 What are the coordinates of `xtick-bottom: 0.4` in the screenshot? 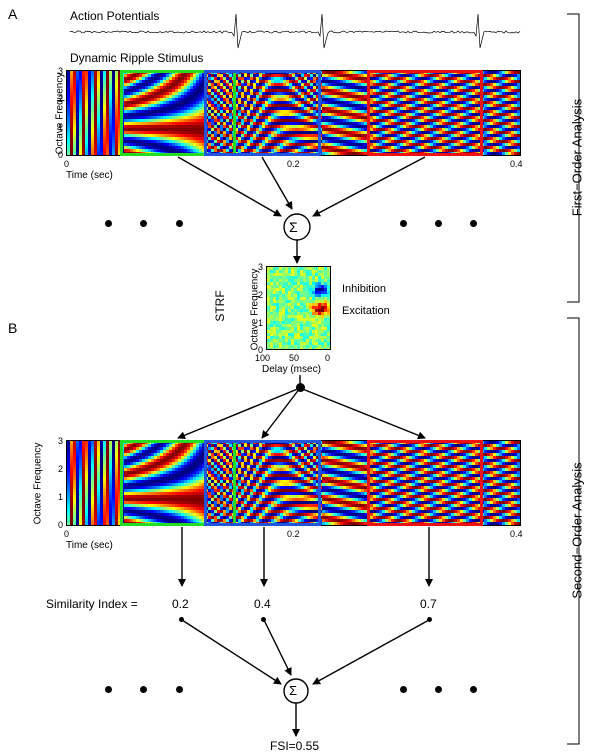 It's located at (516, 534).